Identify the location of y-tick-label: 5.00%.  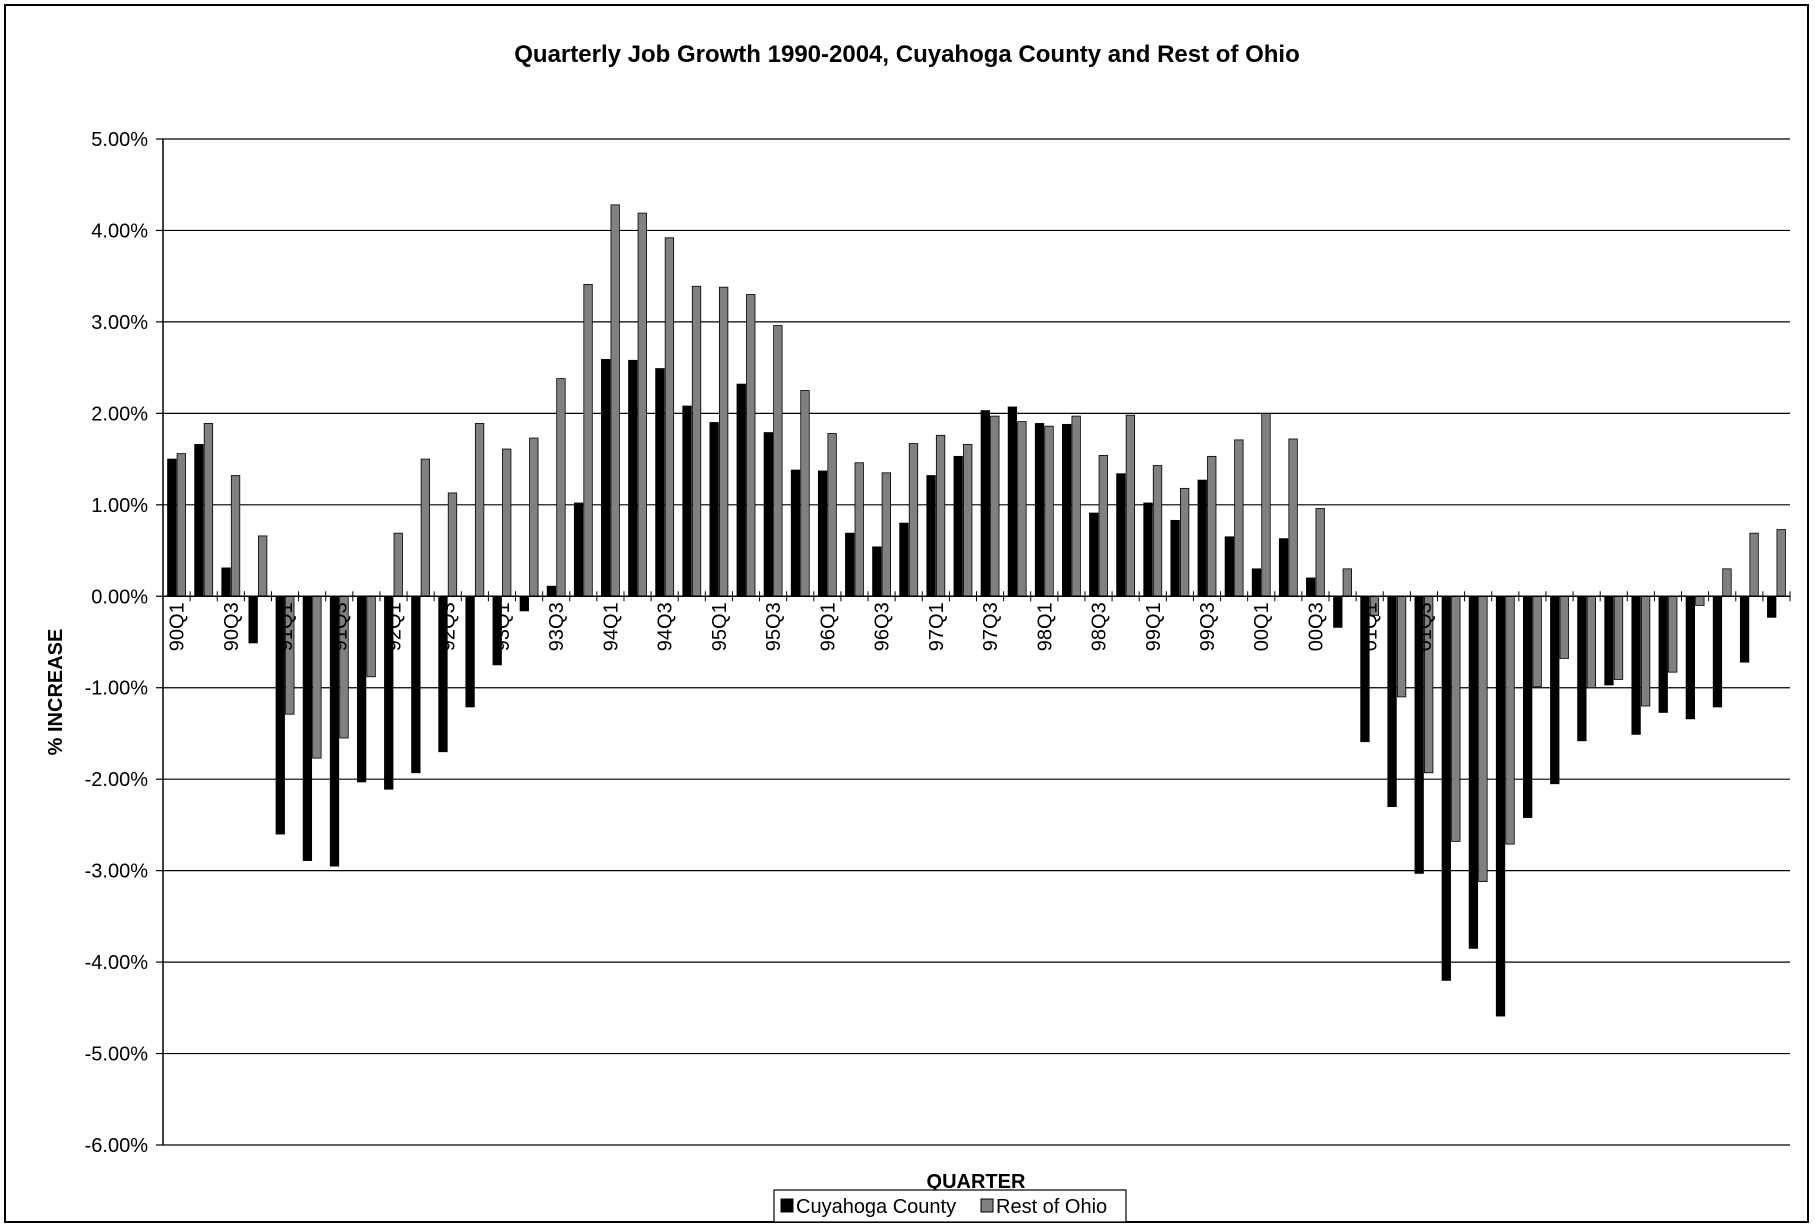
(119, 140).